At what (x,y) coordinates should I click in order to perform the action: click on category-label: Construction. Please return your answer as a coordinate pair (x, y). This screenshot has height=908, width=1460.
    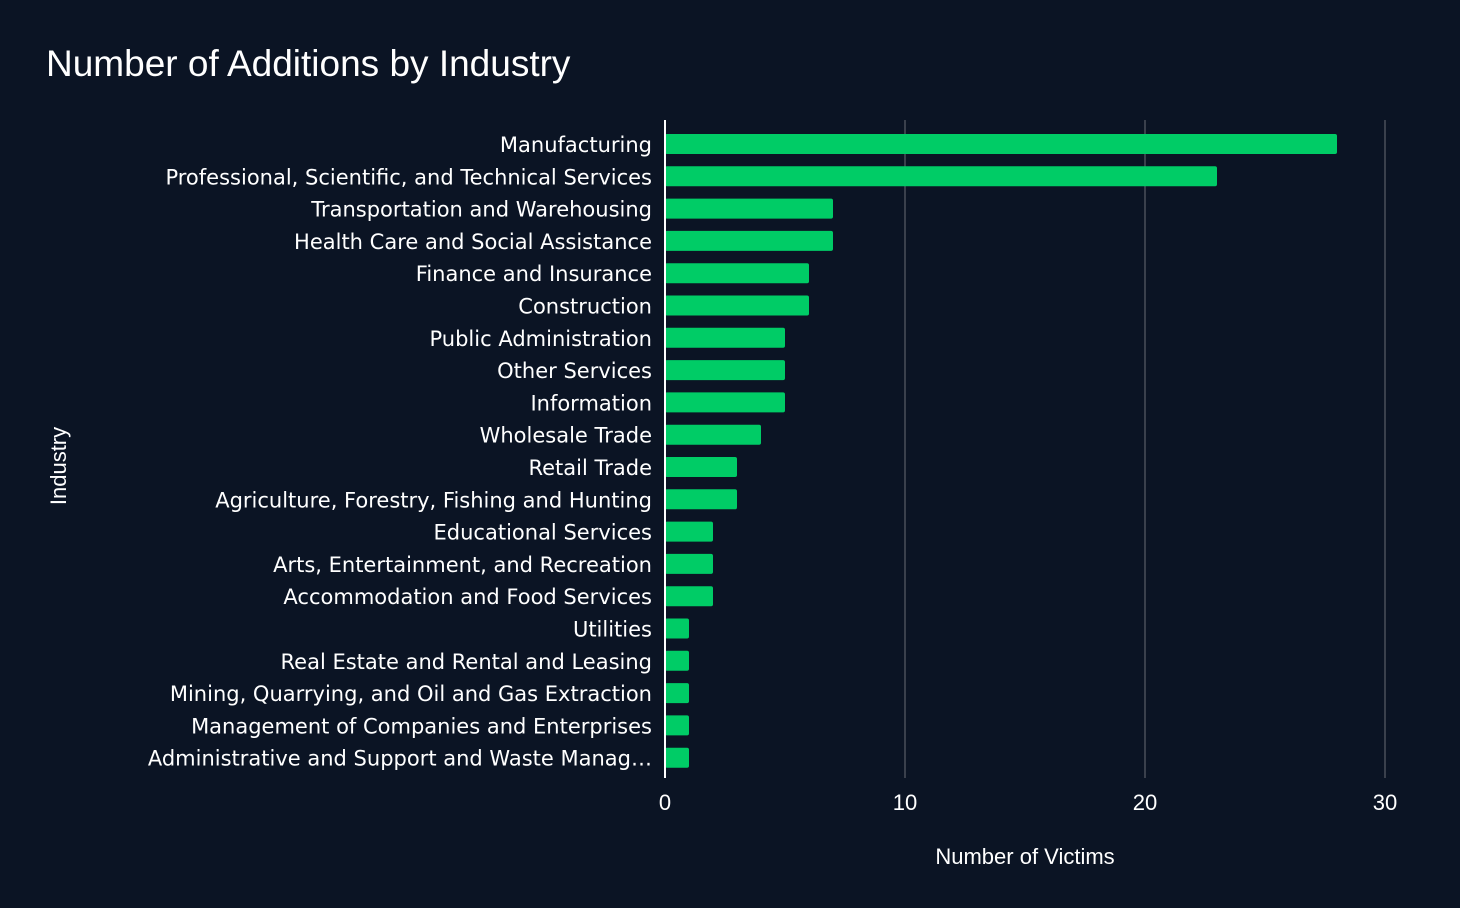
    Looking at the image, I should click on (585, 307).